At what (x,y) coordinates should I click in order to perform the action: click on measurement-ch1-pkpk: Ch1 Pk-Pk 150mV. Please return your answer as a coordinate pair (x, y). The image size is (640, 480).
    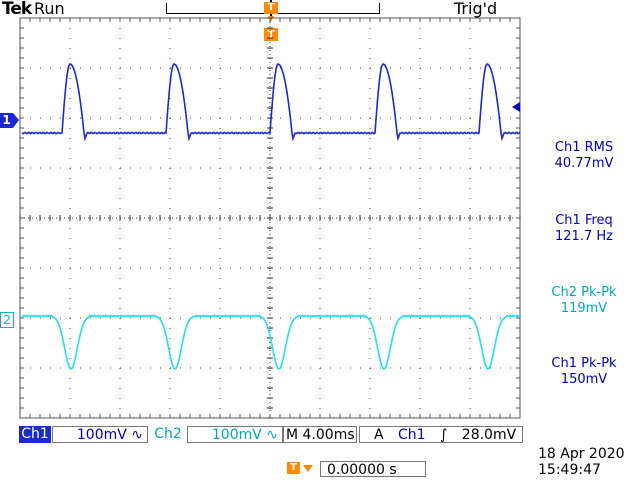
    Looking at the image, I should click on (582, 372).